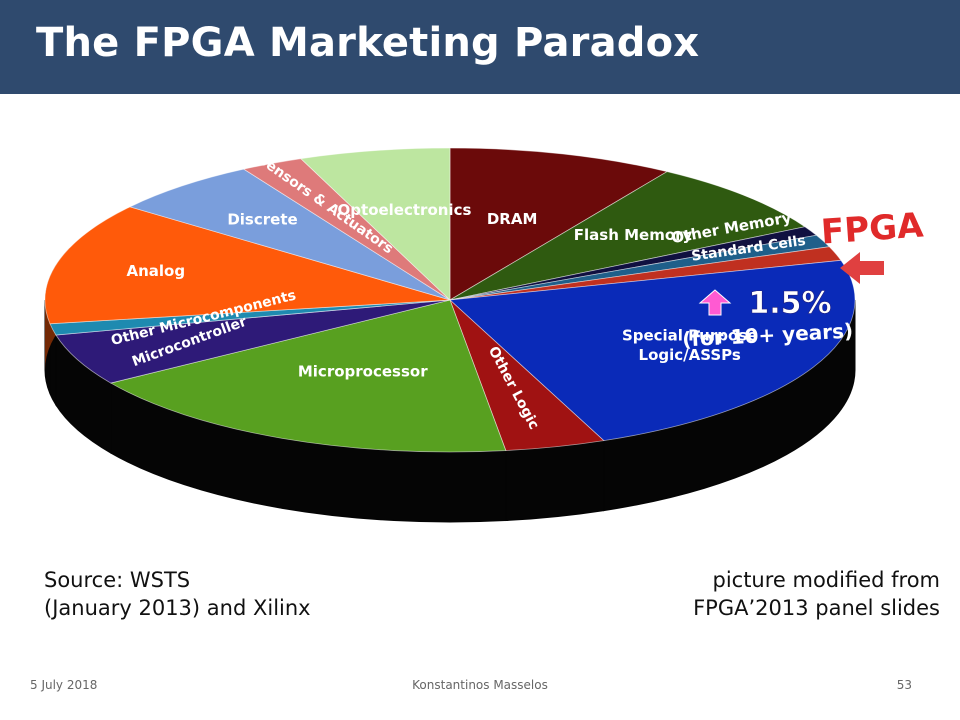  Describe the element at coordinates (177, 594) in the screenshot. I see `source-caption: Source: WSTS (January 2013) and Xilinx` at that location.